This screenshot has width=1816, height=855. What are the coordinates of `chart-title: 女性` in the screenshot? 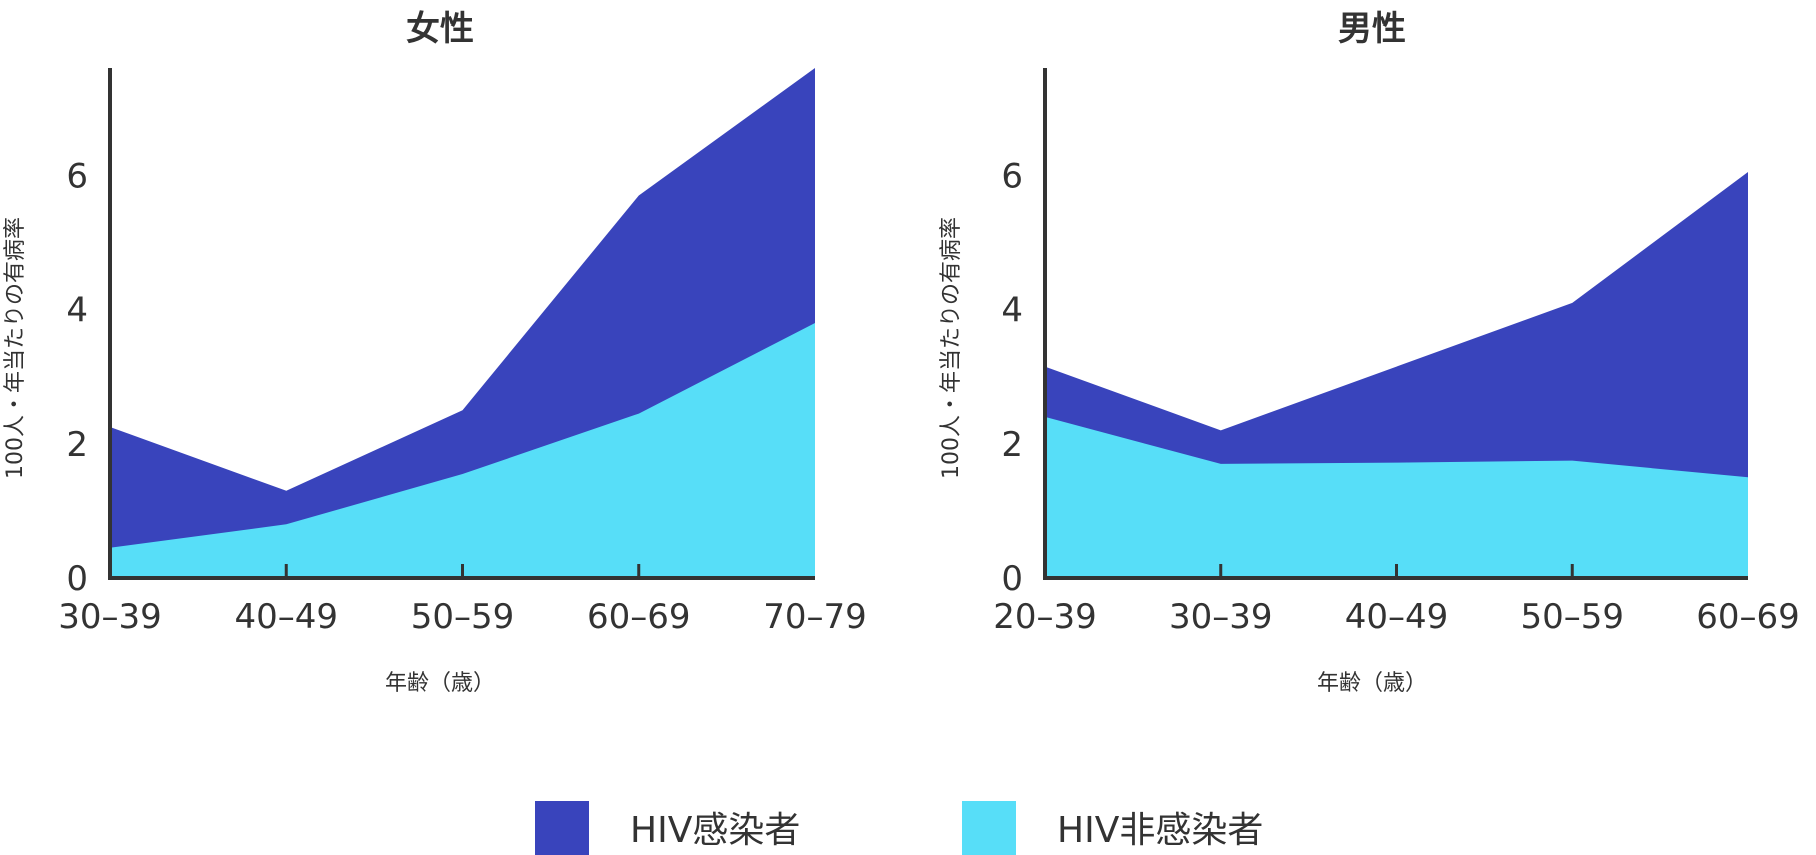 It's located at (440, 29).